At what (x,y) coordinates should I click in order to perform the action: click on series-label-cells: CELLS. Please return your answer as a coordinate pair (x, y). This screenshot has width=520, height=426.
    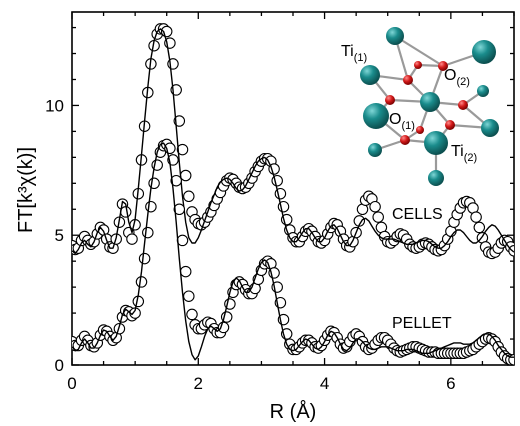
    Looking at the image, I should click on (417, 214).